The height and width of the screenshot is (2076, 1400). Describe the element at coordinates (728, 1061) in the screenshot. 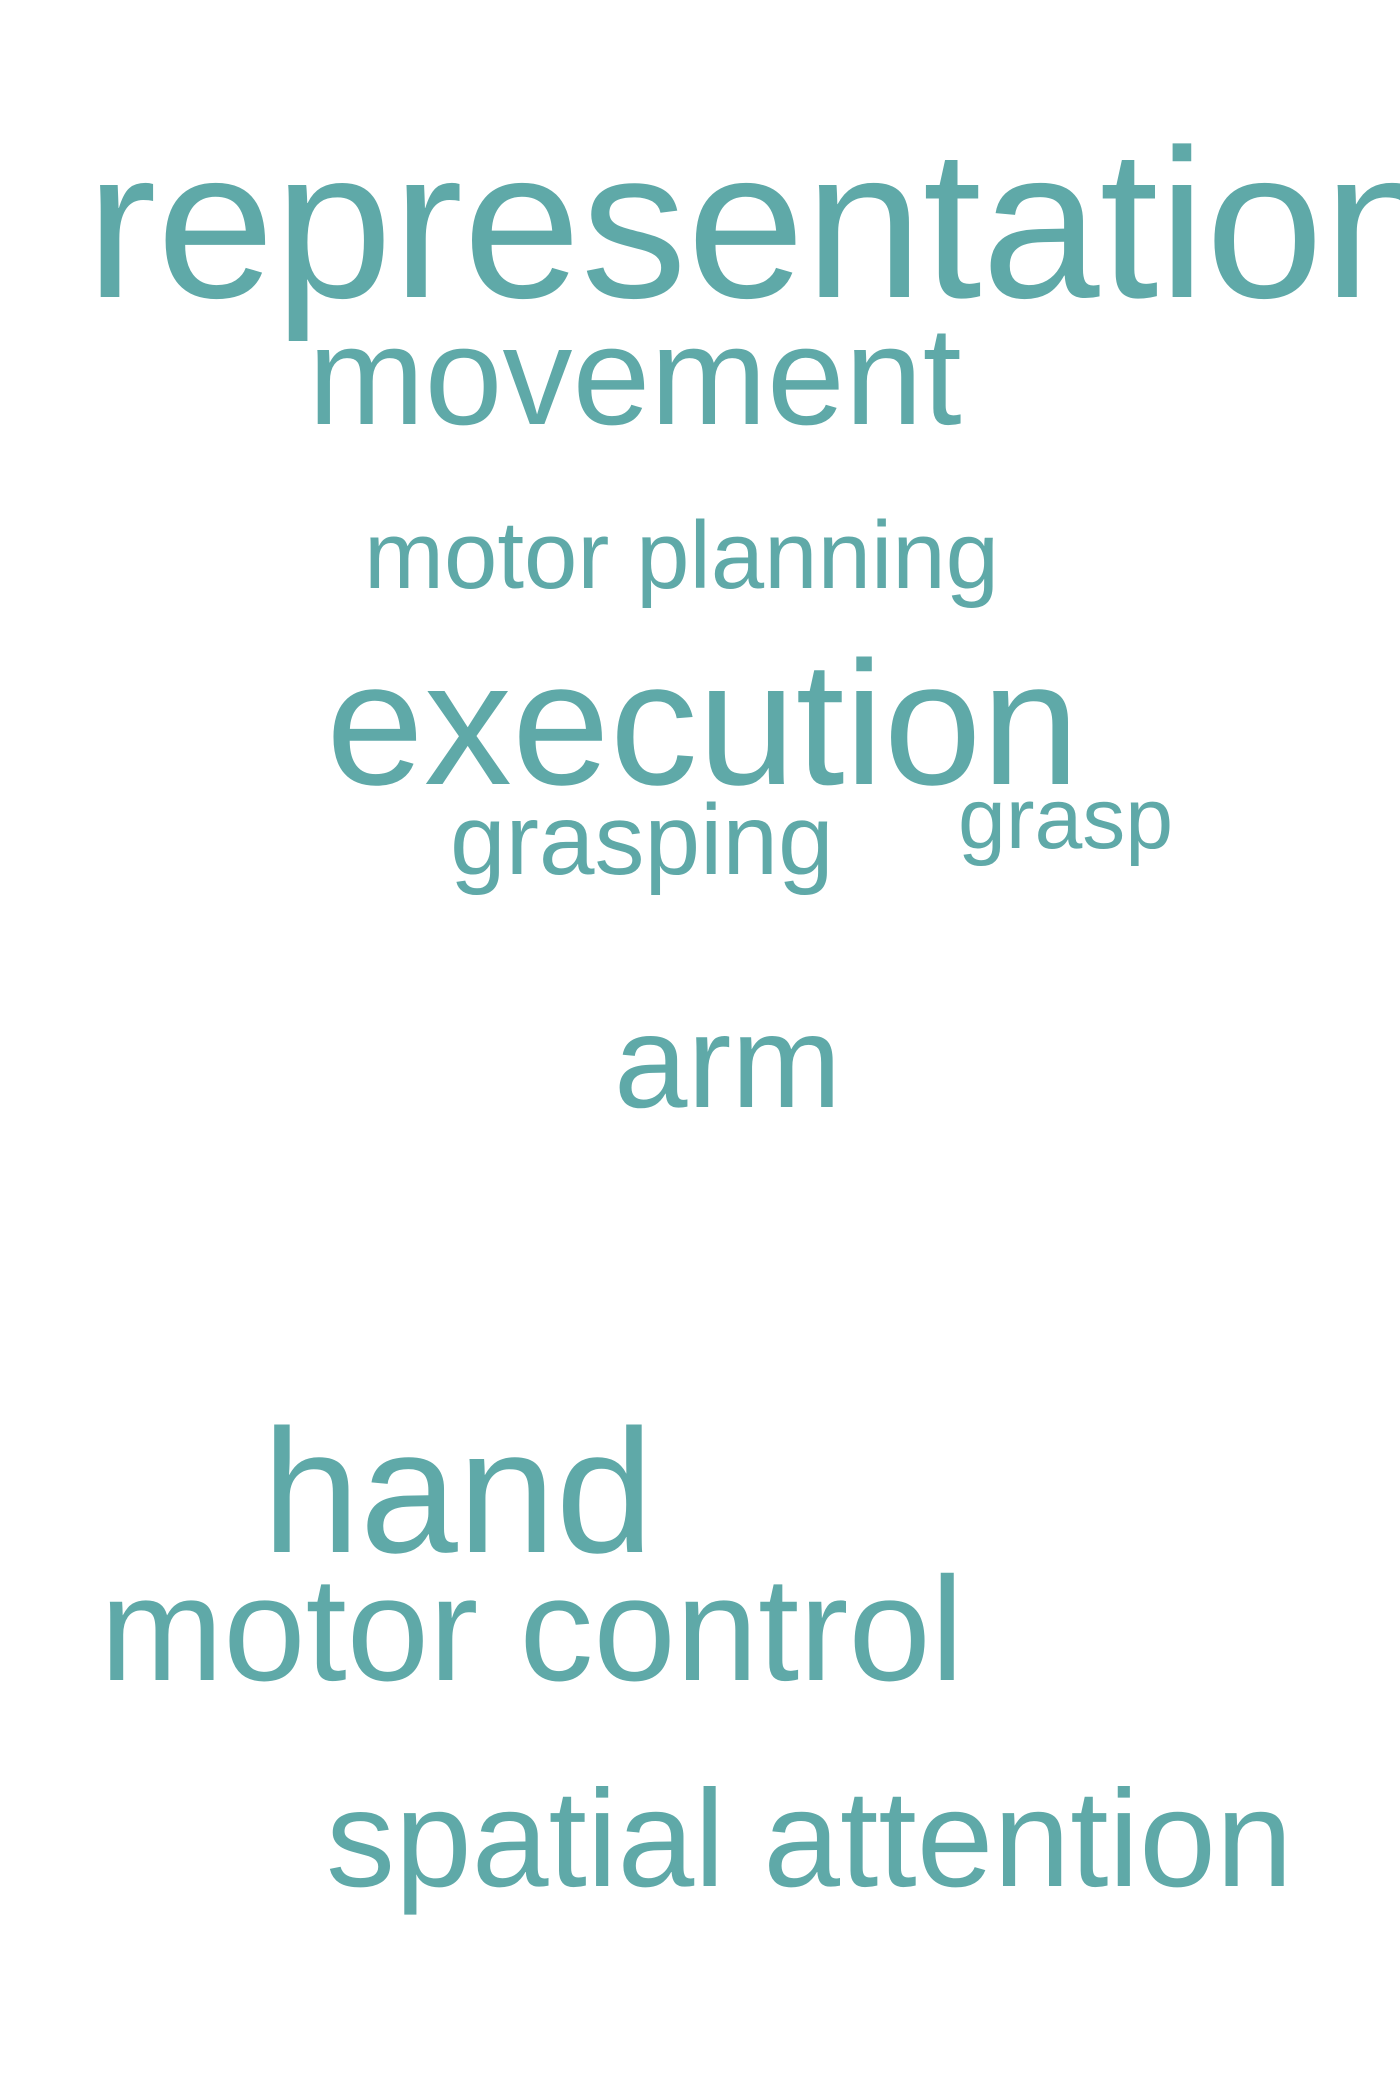

I see `word-arm: arm` at that location.